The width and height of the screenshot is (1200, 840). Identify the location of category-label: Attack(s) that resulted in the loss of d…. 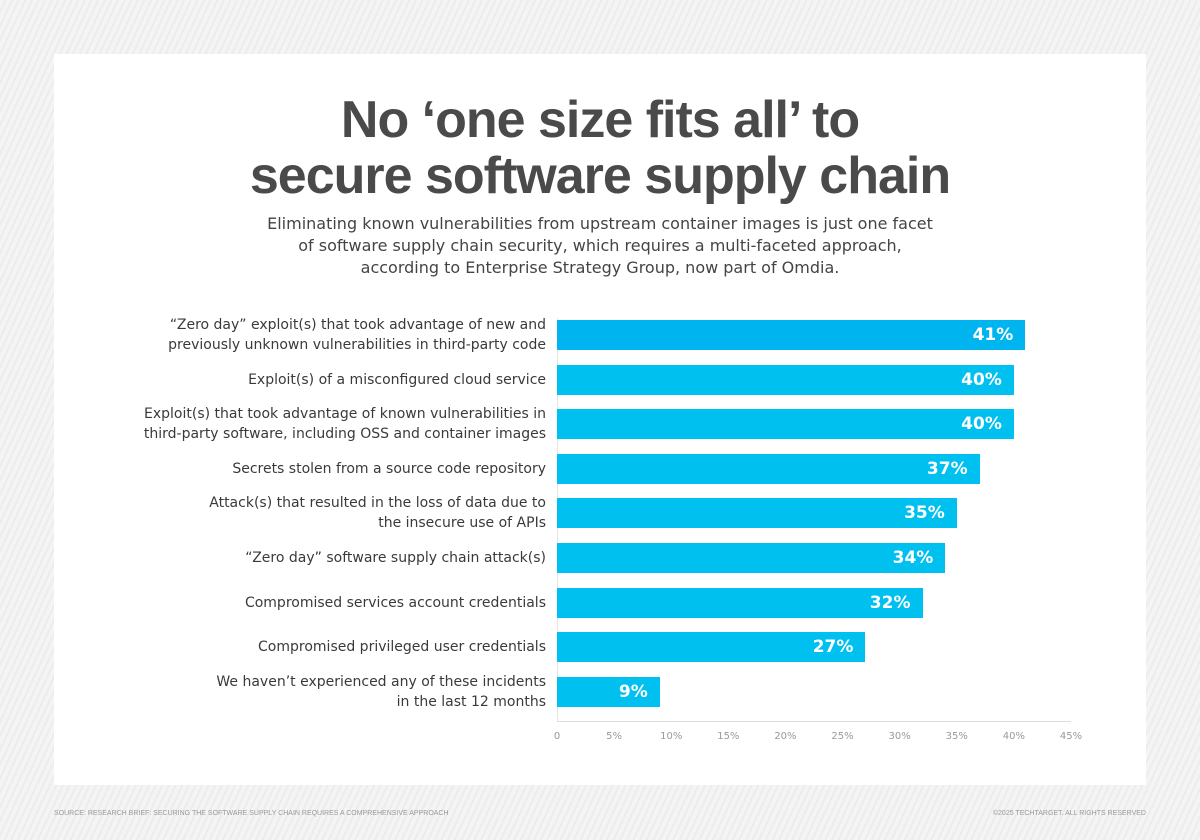
(377, 513).